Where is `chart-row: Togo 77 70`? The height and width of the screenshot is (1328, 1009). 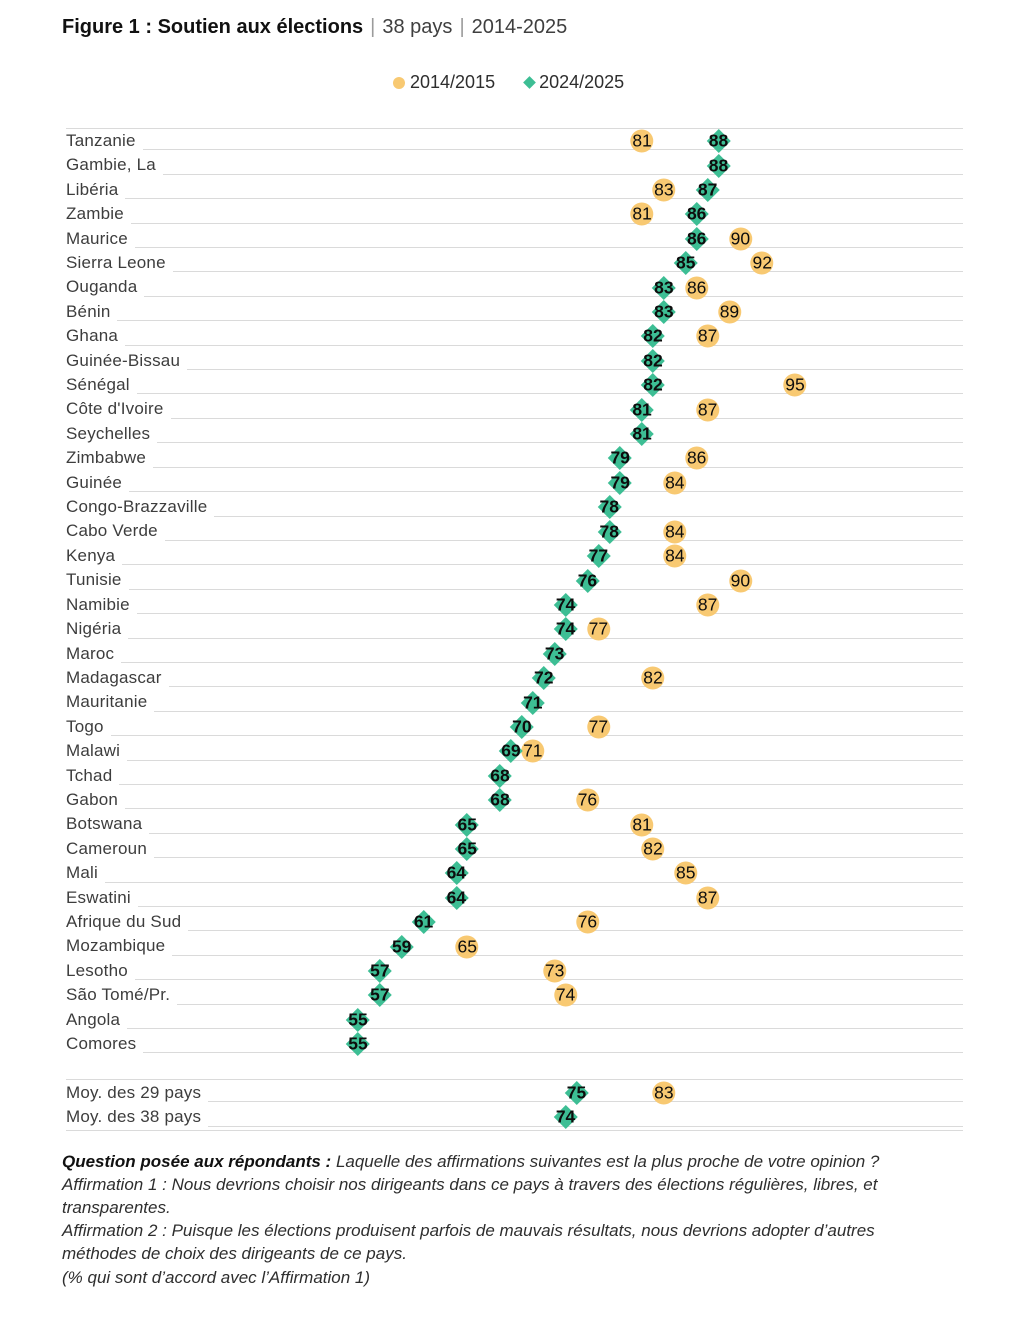 chart-row: Togo 77 70 is located at coordinates (514, 726).